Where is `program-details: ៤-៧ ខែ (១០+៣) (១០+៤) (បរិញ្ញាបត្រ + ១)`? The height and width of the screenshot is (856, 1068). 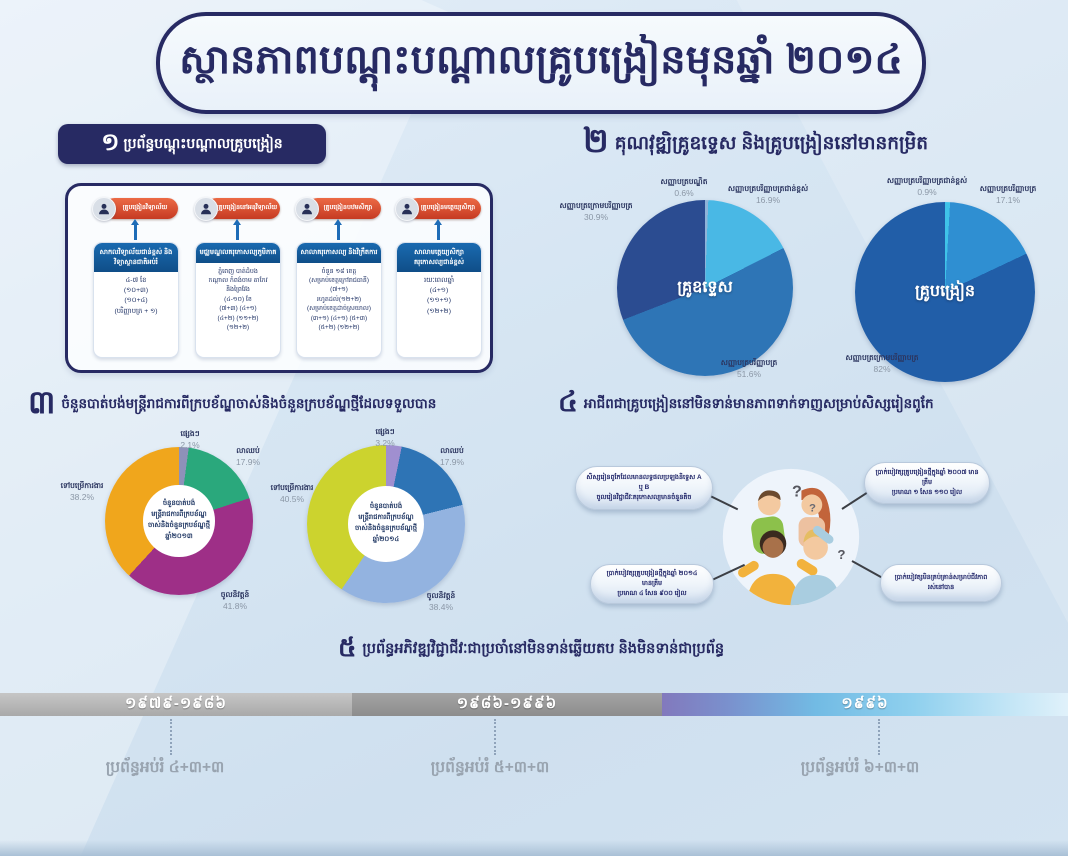
program-details: ៤-៧ ខែ (១០+៣) (១០+៤) (បរិញ្ញាបត្រ + ១) is located at coordinates (136, 296).